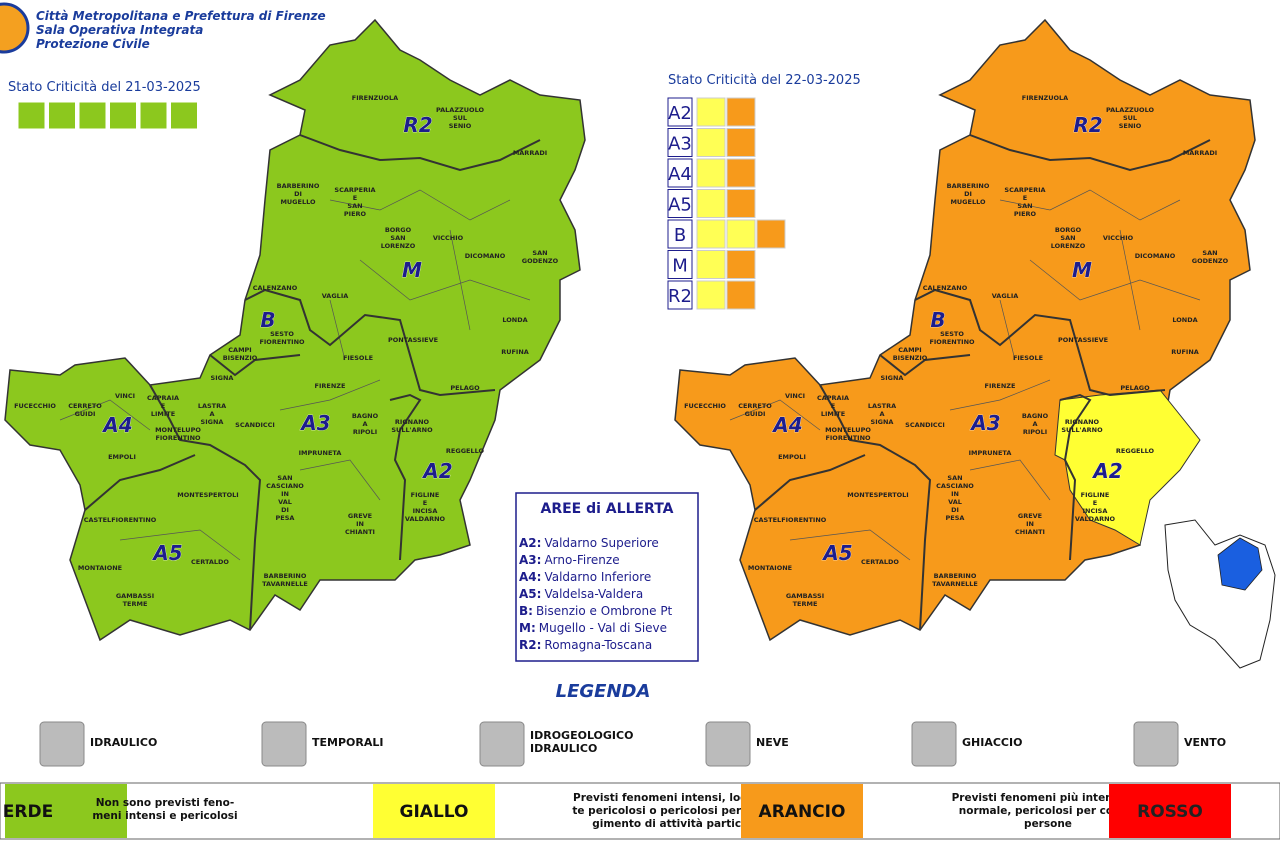 The width and height of the screenshot is (1280, 852). Describe the element at coordinates (604, 611) in the screenshot. I see `aree-name: Bisenzio e Ombrone Pt` at that location.